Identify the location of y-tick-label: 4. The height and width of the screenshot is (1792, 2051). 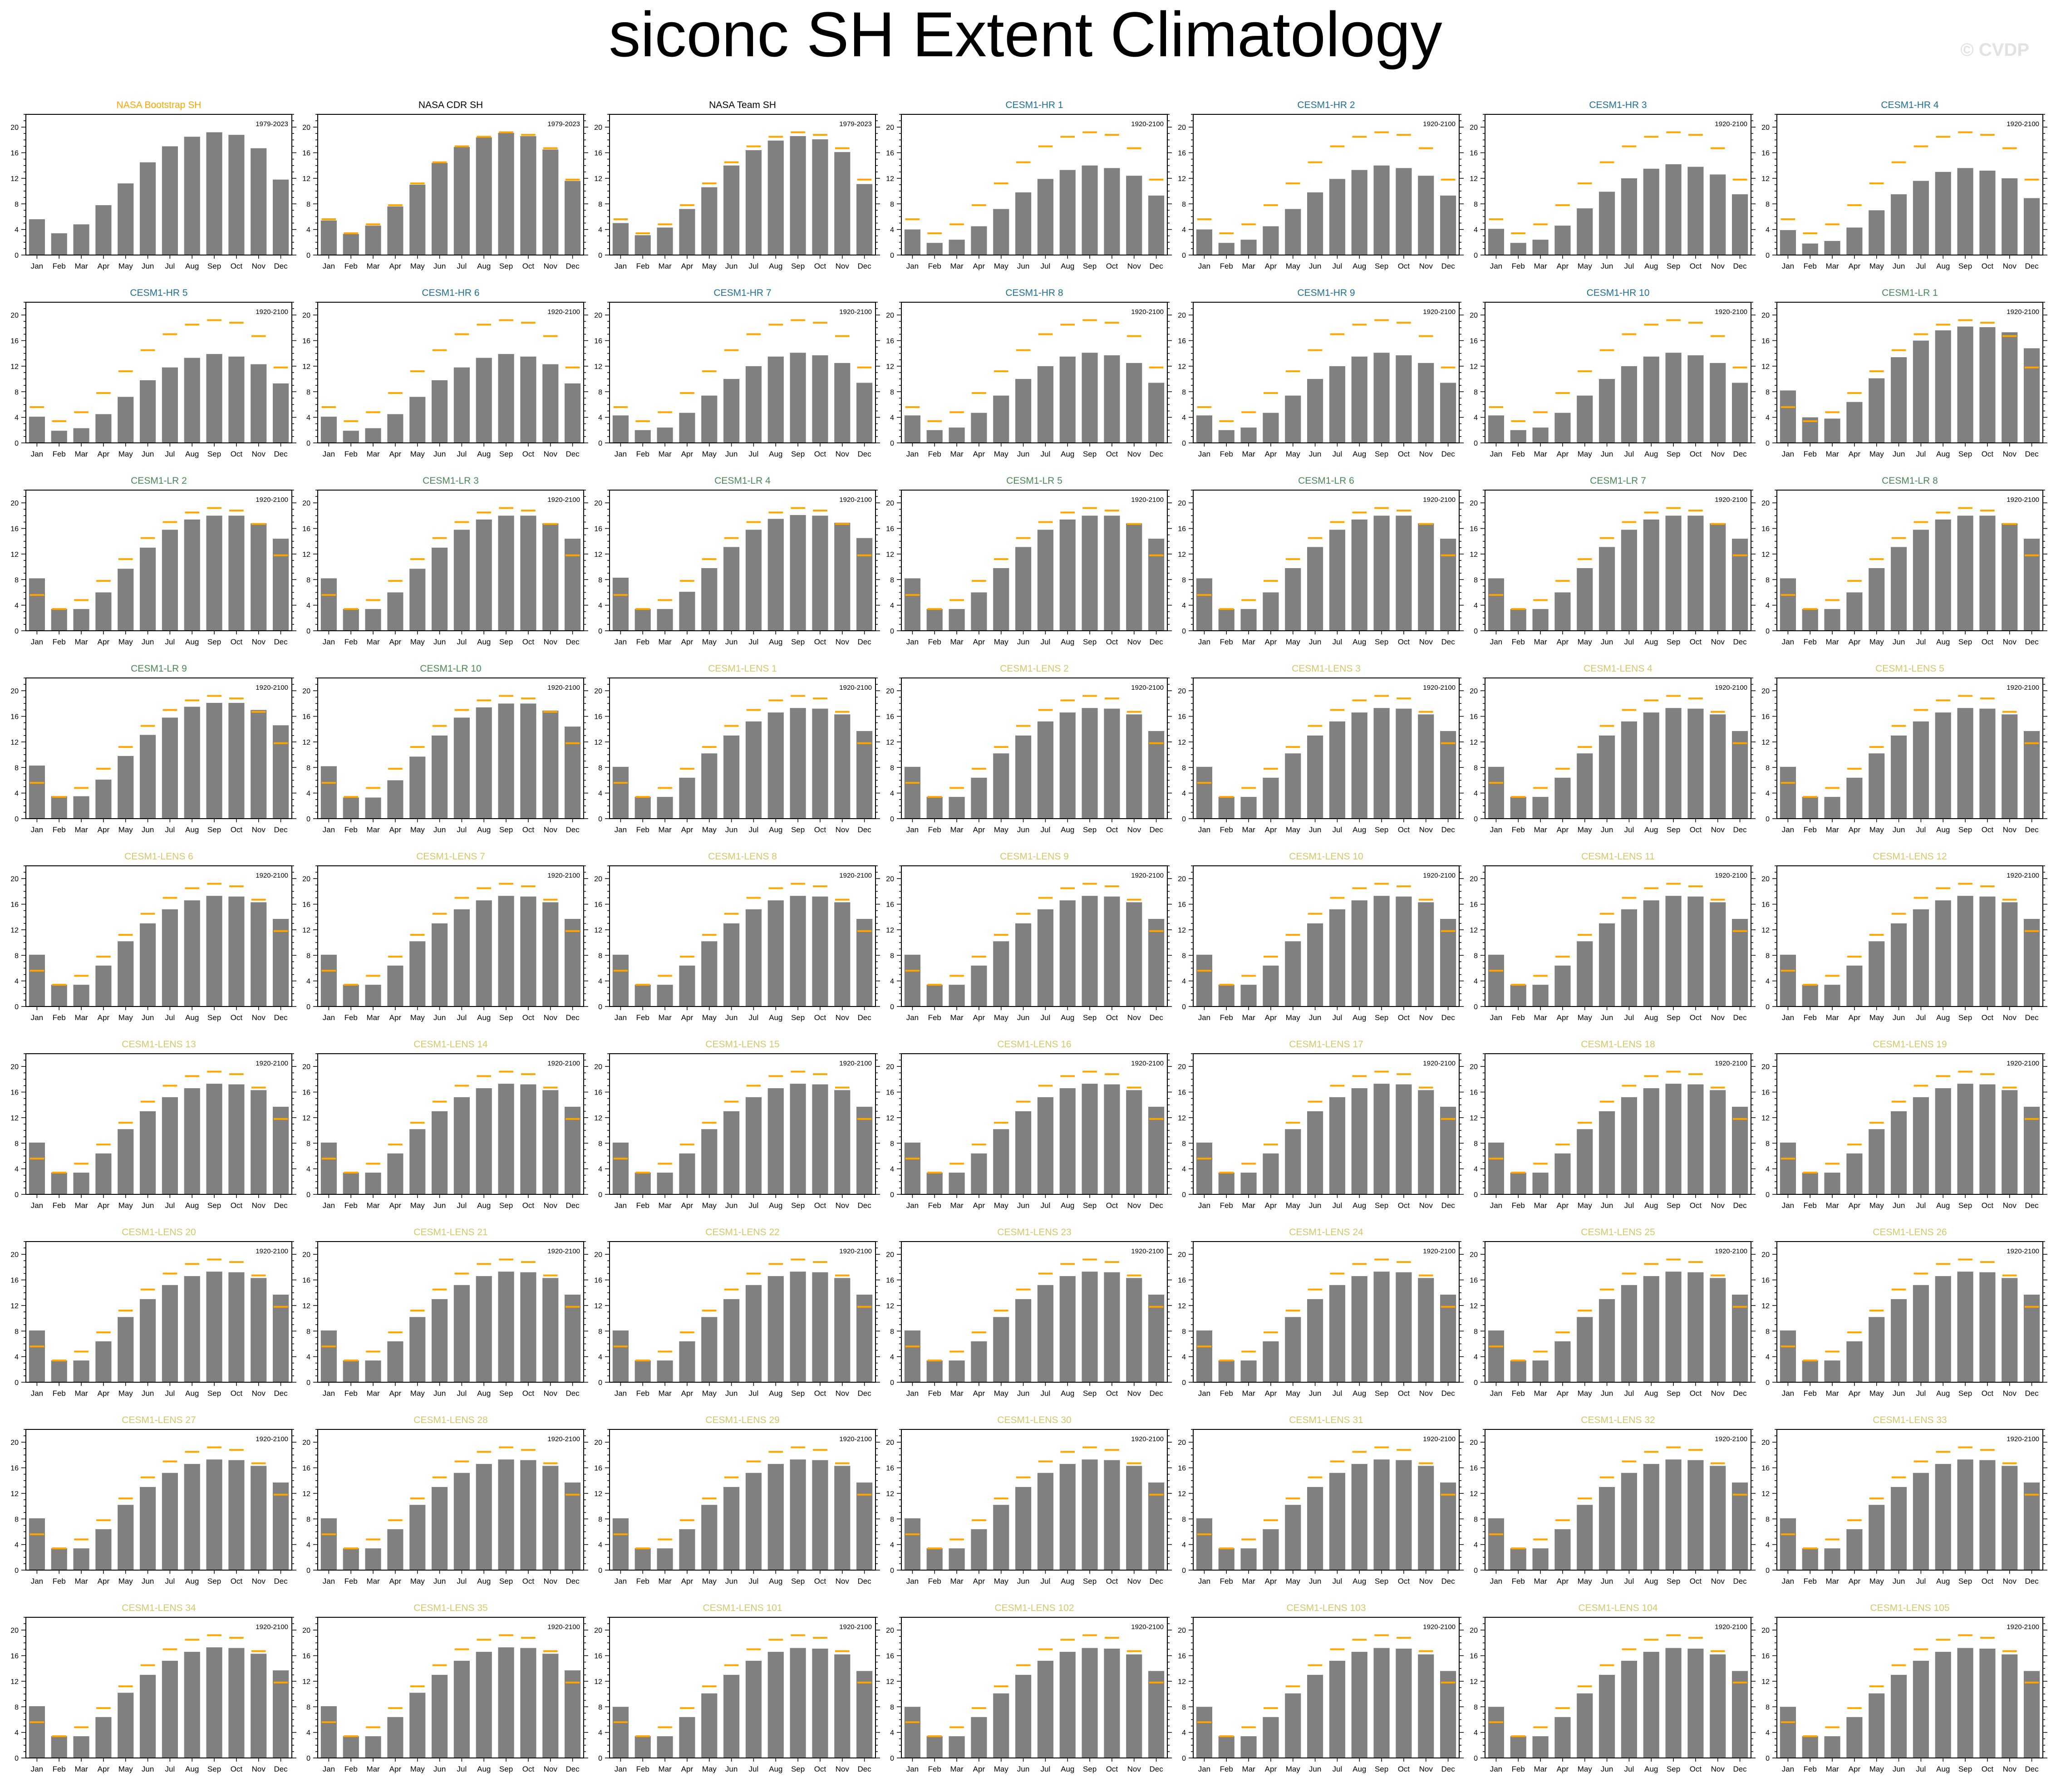
(1768, 1357).